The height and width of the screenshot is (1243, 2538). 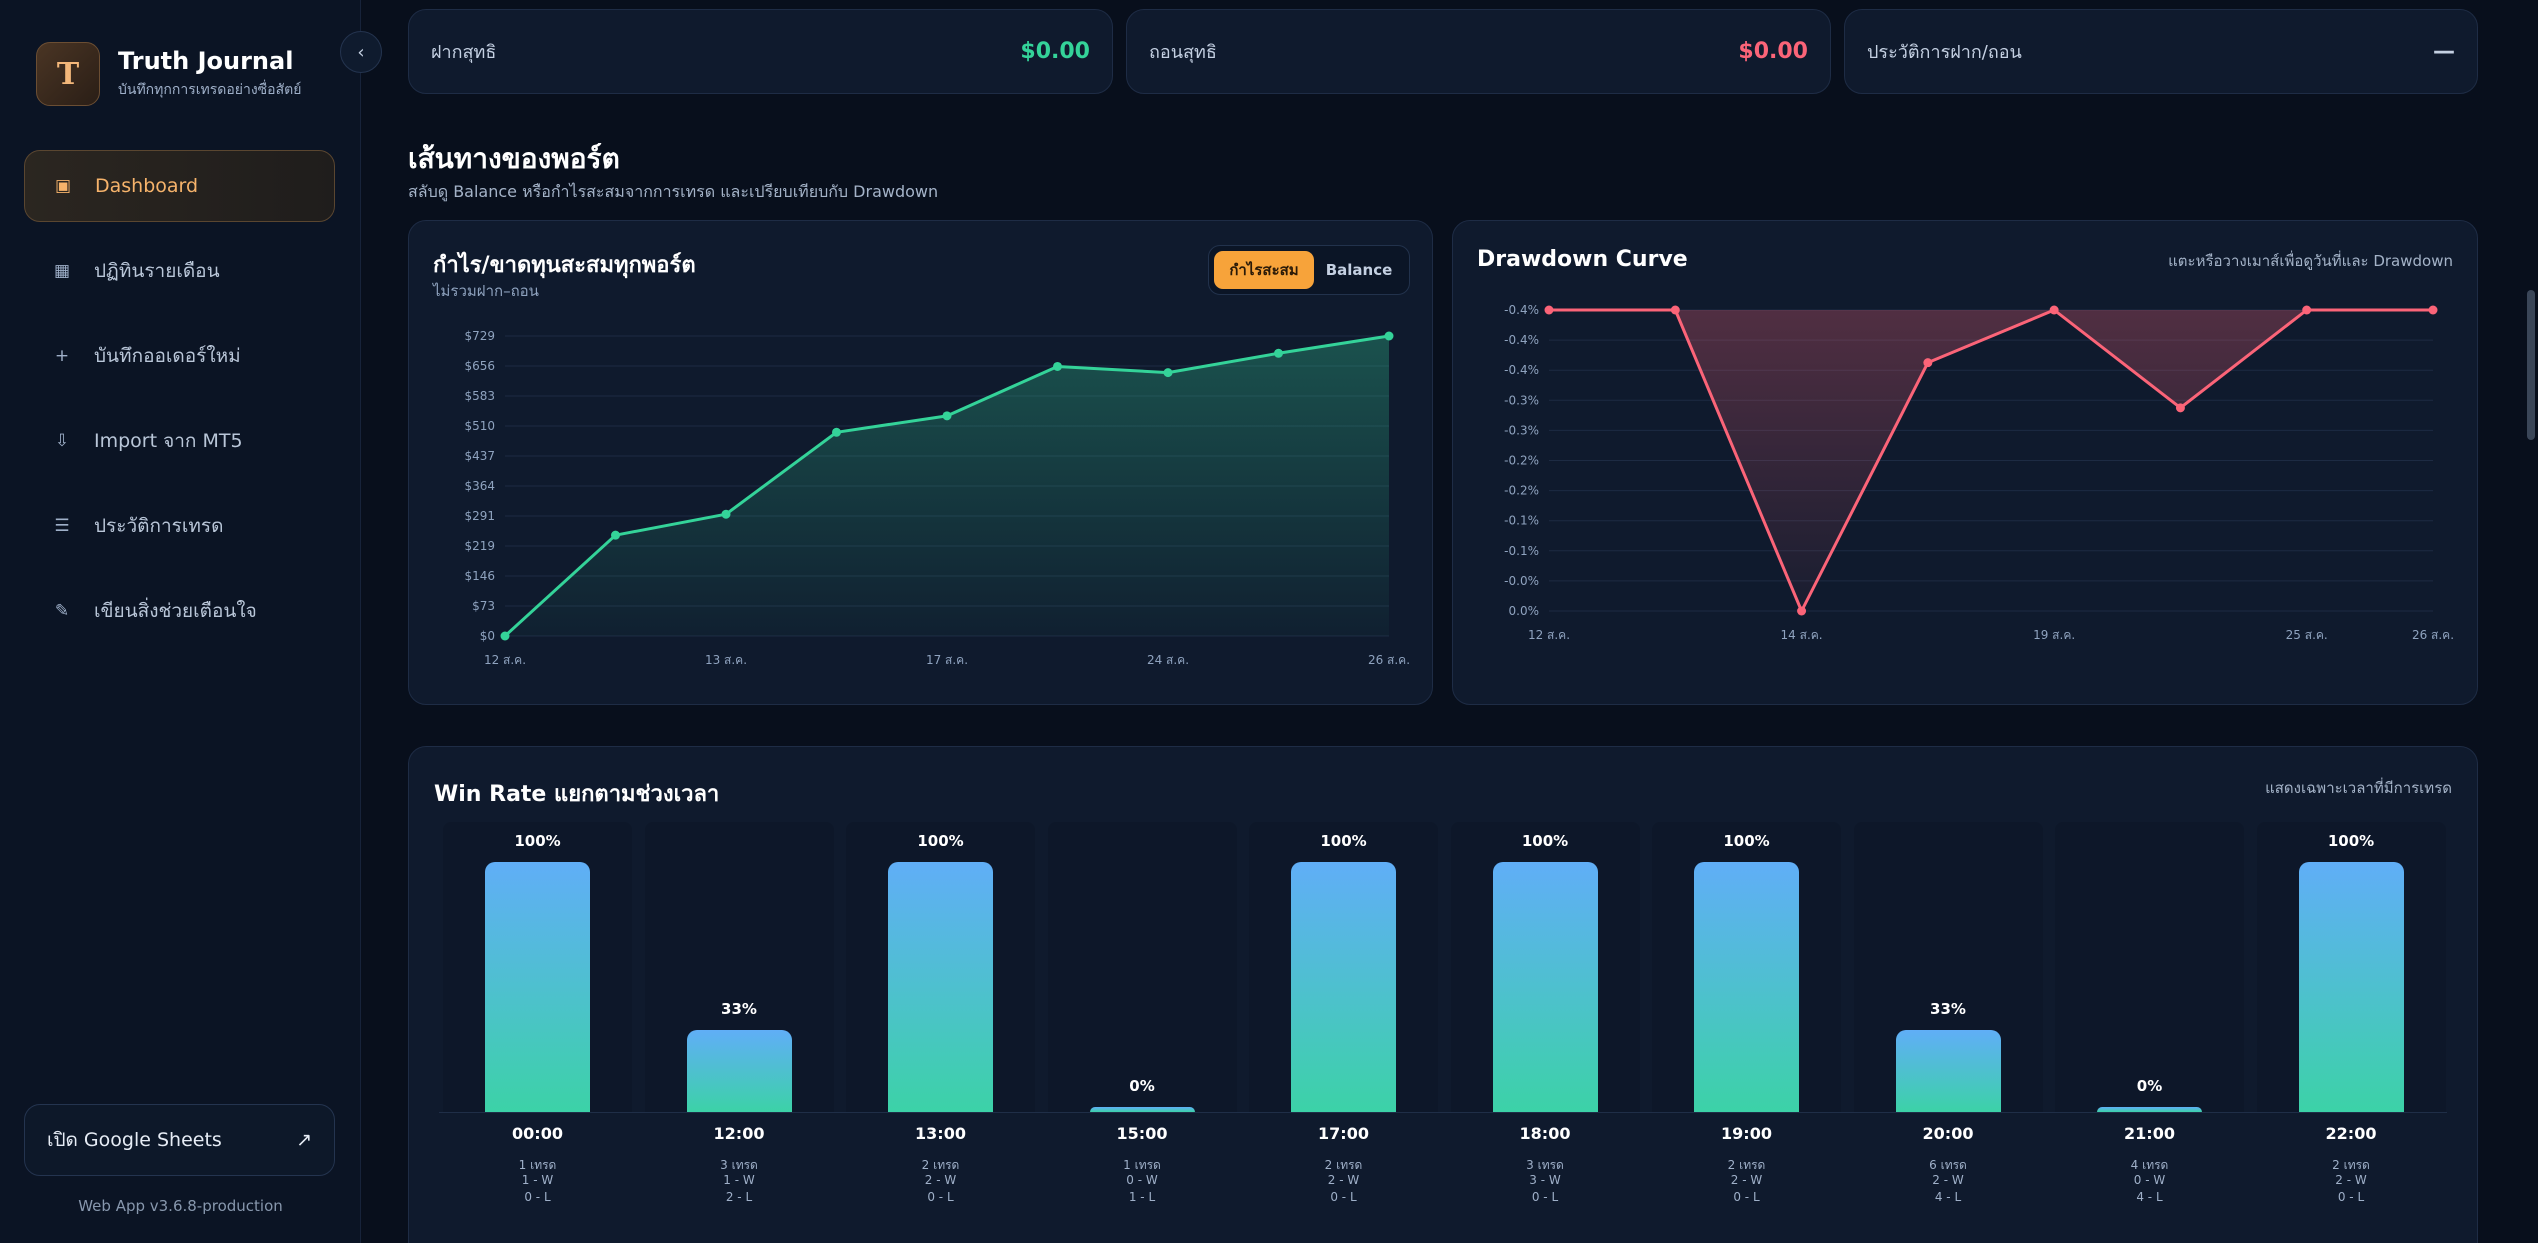 What do you see at coordinates (483, 606) in the screenshot?
I see `y-tick-label: $73` at bounding box center [483, 606].